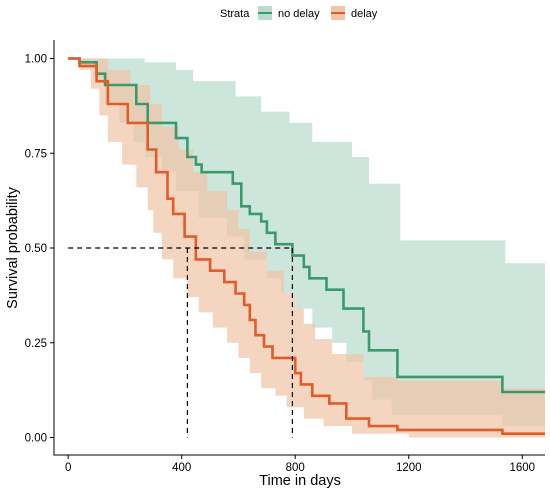  I want to click on x-tick-label: 800, so click(295, 468).